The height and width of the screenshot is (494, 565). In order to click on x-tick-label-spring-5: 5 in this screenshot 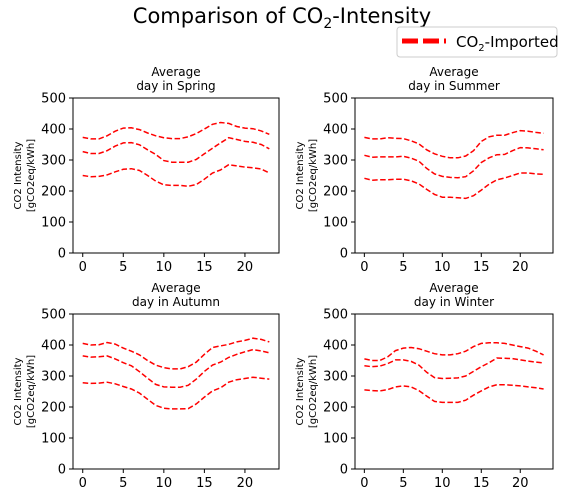, I will do `click(123, 267)`.